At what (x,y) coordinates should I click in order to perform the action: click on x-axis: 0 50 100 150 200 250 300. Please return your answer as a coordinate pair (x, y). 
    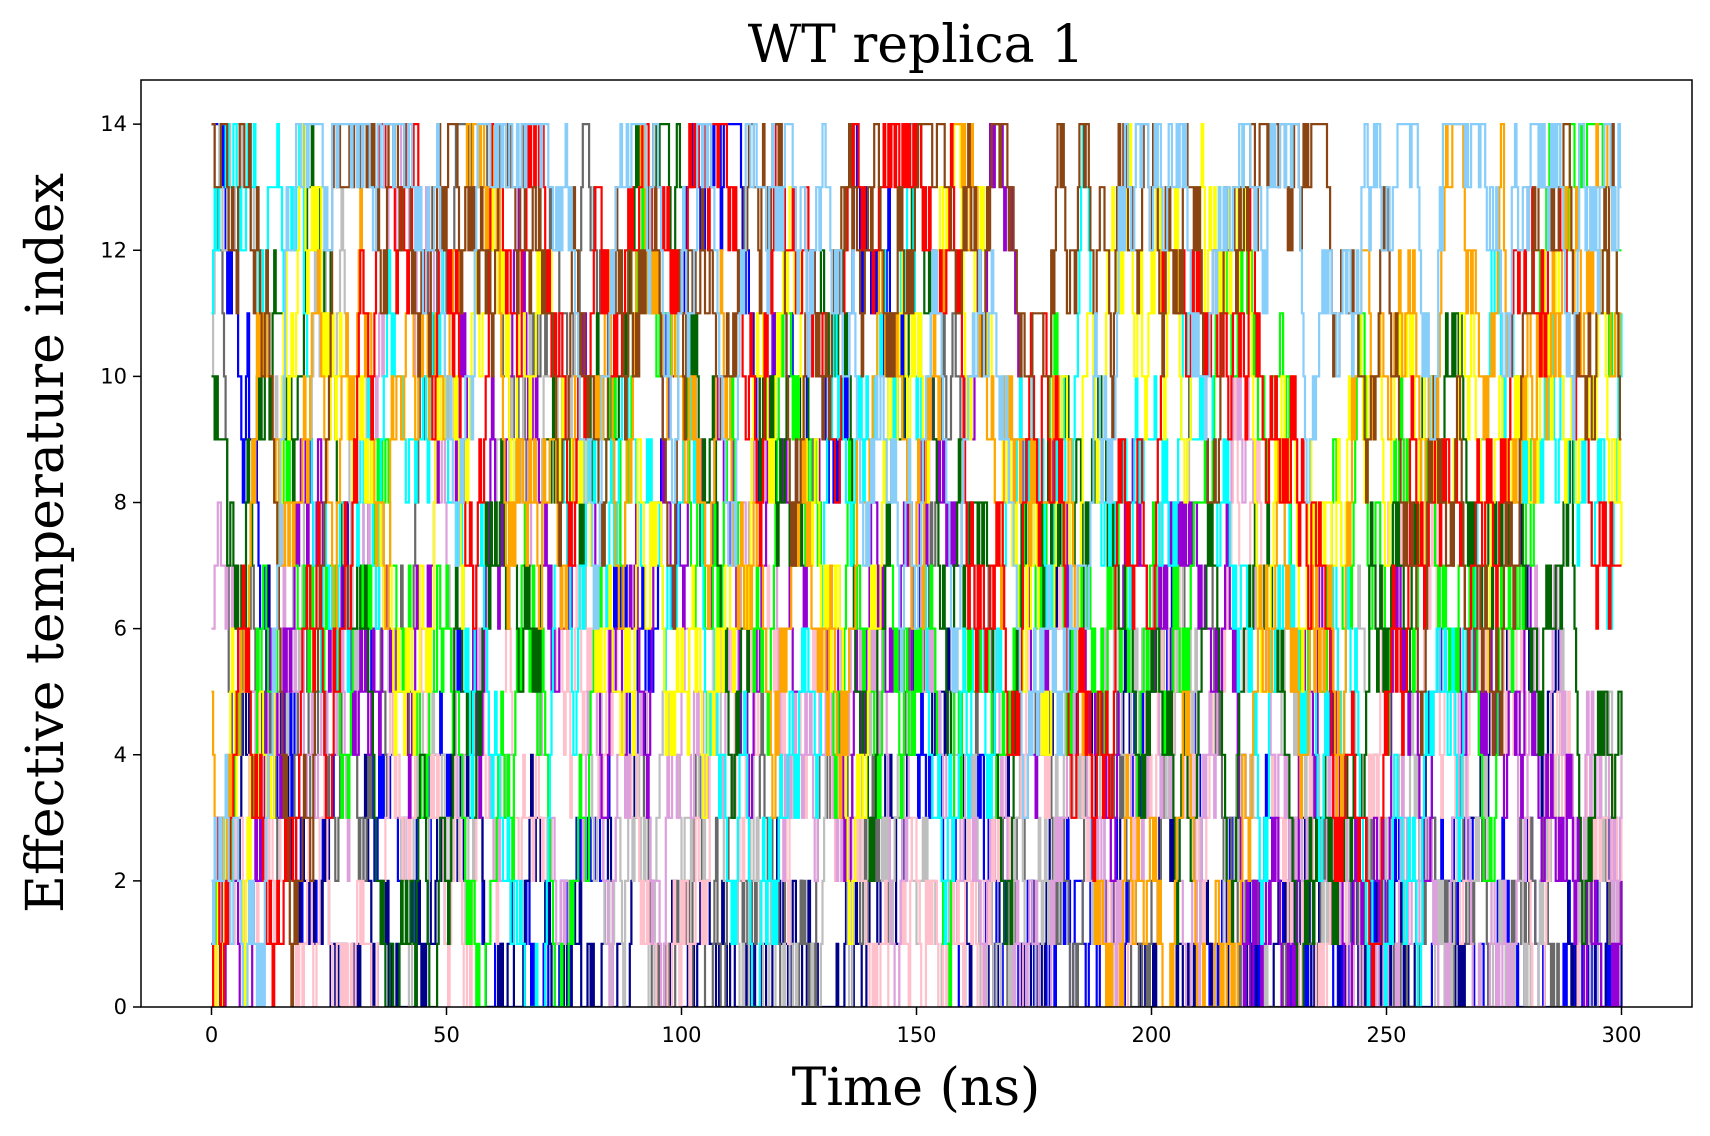
    Looking at the image, I should click on (923, 1027).